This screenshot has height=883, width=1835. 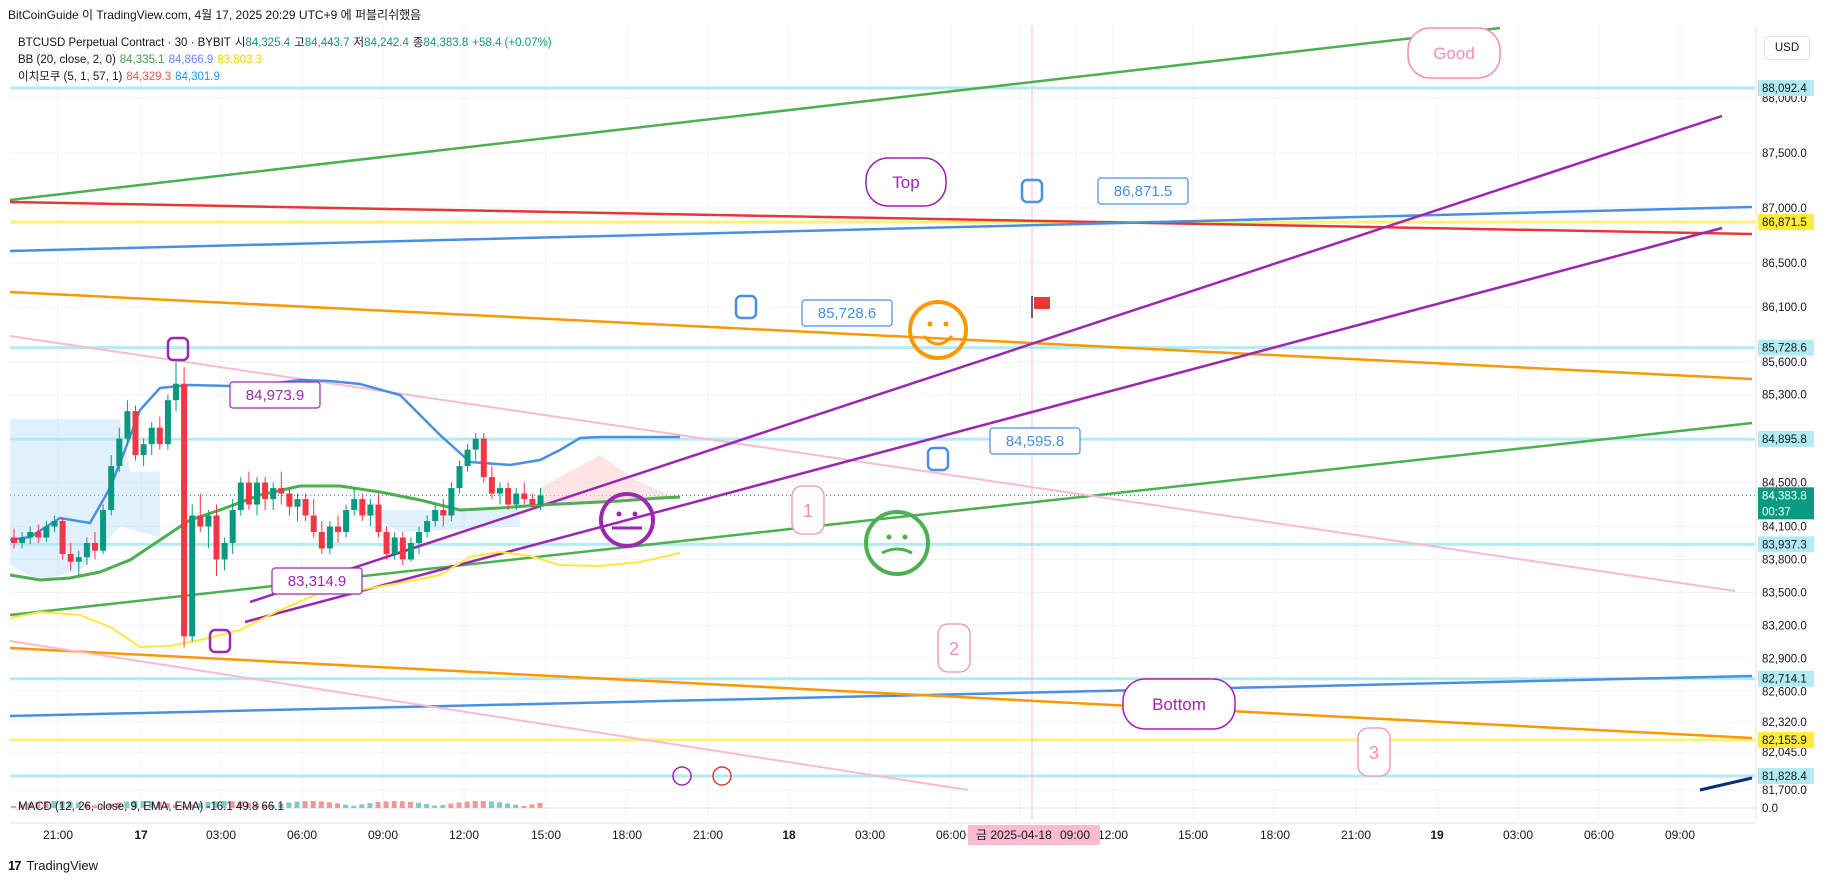 What do you see at coordinates (70, 77) in the screenshot?
I see `ichimoku-label: 이치모쿠 (5, 1, 57, 1)` at bounding box center [70, 77].